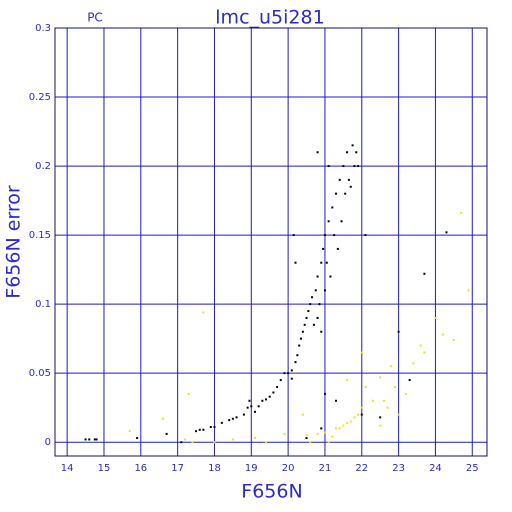 The width and height of the screenshot is (512, 512). I want to click on x-tick-label: 25, so click(472, 468).